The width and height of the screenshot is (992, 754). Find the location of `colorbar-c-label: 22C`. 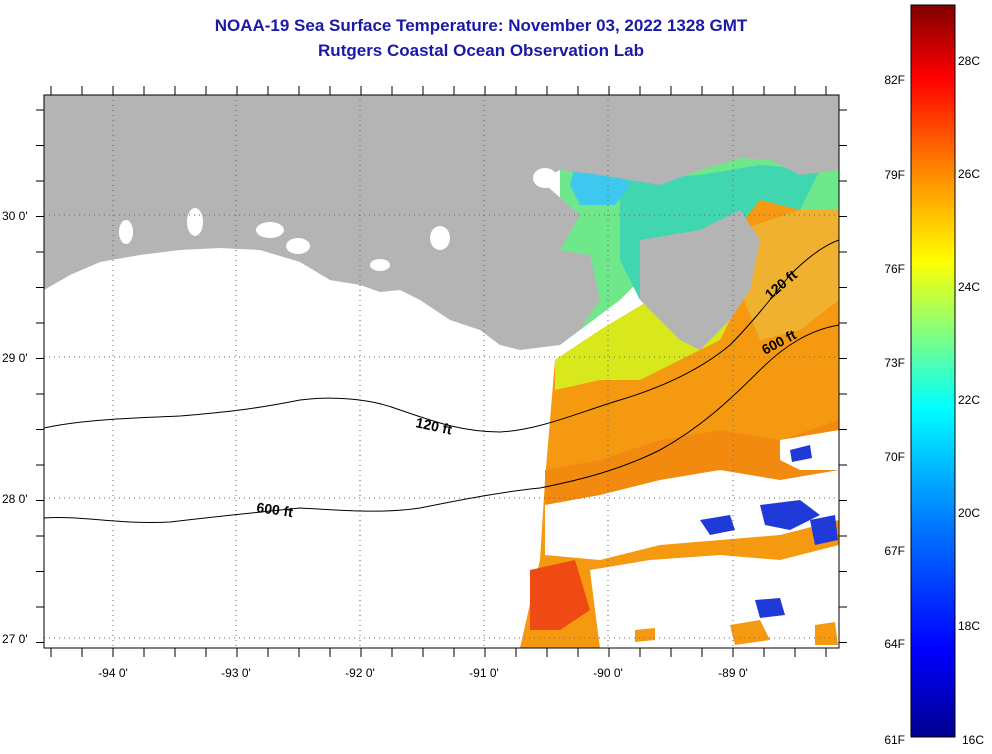

colorbar-c-label: 22C is located at coordinates (969, 400).